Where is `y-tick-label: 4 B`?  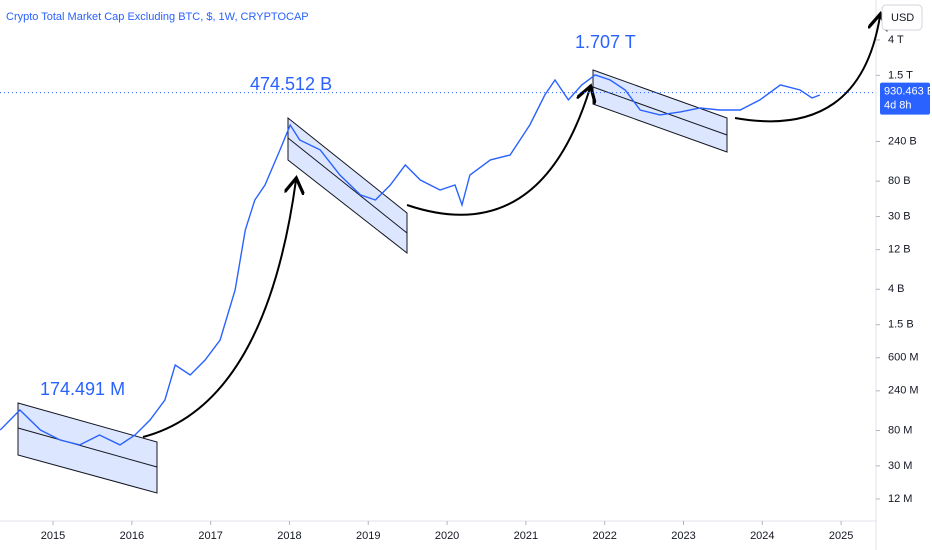 y-tick-label: 4 B is located at coordinates (896, 289).